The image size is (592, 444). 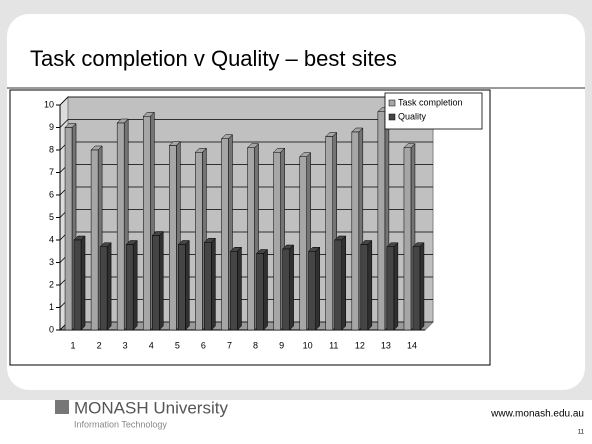 I want to click on y-tick-label: 9, so click(x=51, y=127).